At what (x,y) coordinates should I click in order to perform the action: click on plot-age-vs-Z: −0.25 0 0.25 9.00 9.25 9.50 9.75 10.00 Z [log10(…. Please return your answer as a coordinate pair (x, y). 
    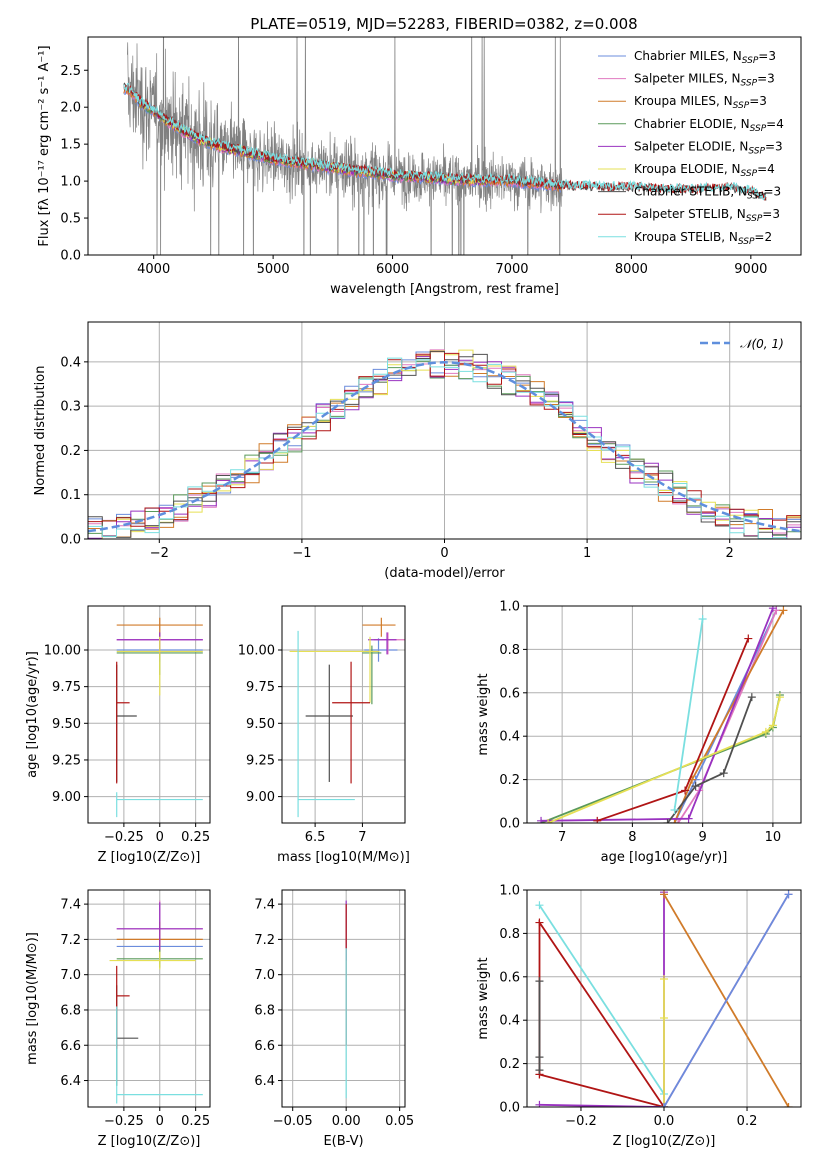
    Looking at the image, I should click on (118, 735).